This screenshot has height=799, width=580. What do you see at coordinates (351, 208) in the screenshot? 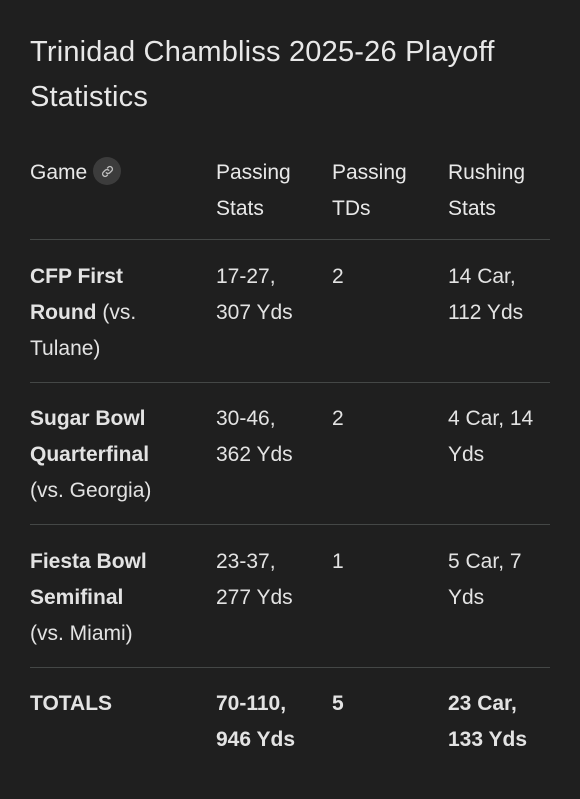
I see `header-passing-tds-line2: TDs` at bounding box center [351, 208].